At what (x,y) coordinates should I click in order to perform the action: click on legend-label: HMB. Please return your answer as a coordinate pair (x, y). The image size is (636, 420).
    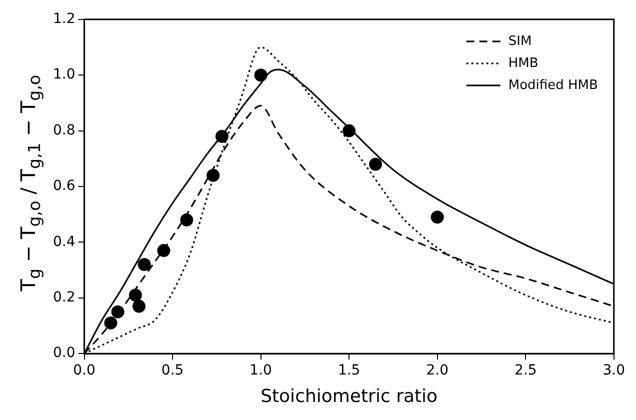
    Looking at the image, I should click on (523, 63).